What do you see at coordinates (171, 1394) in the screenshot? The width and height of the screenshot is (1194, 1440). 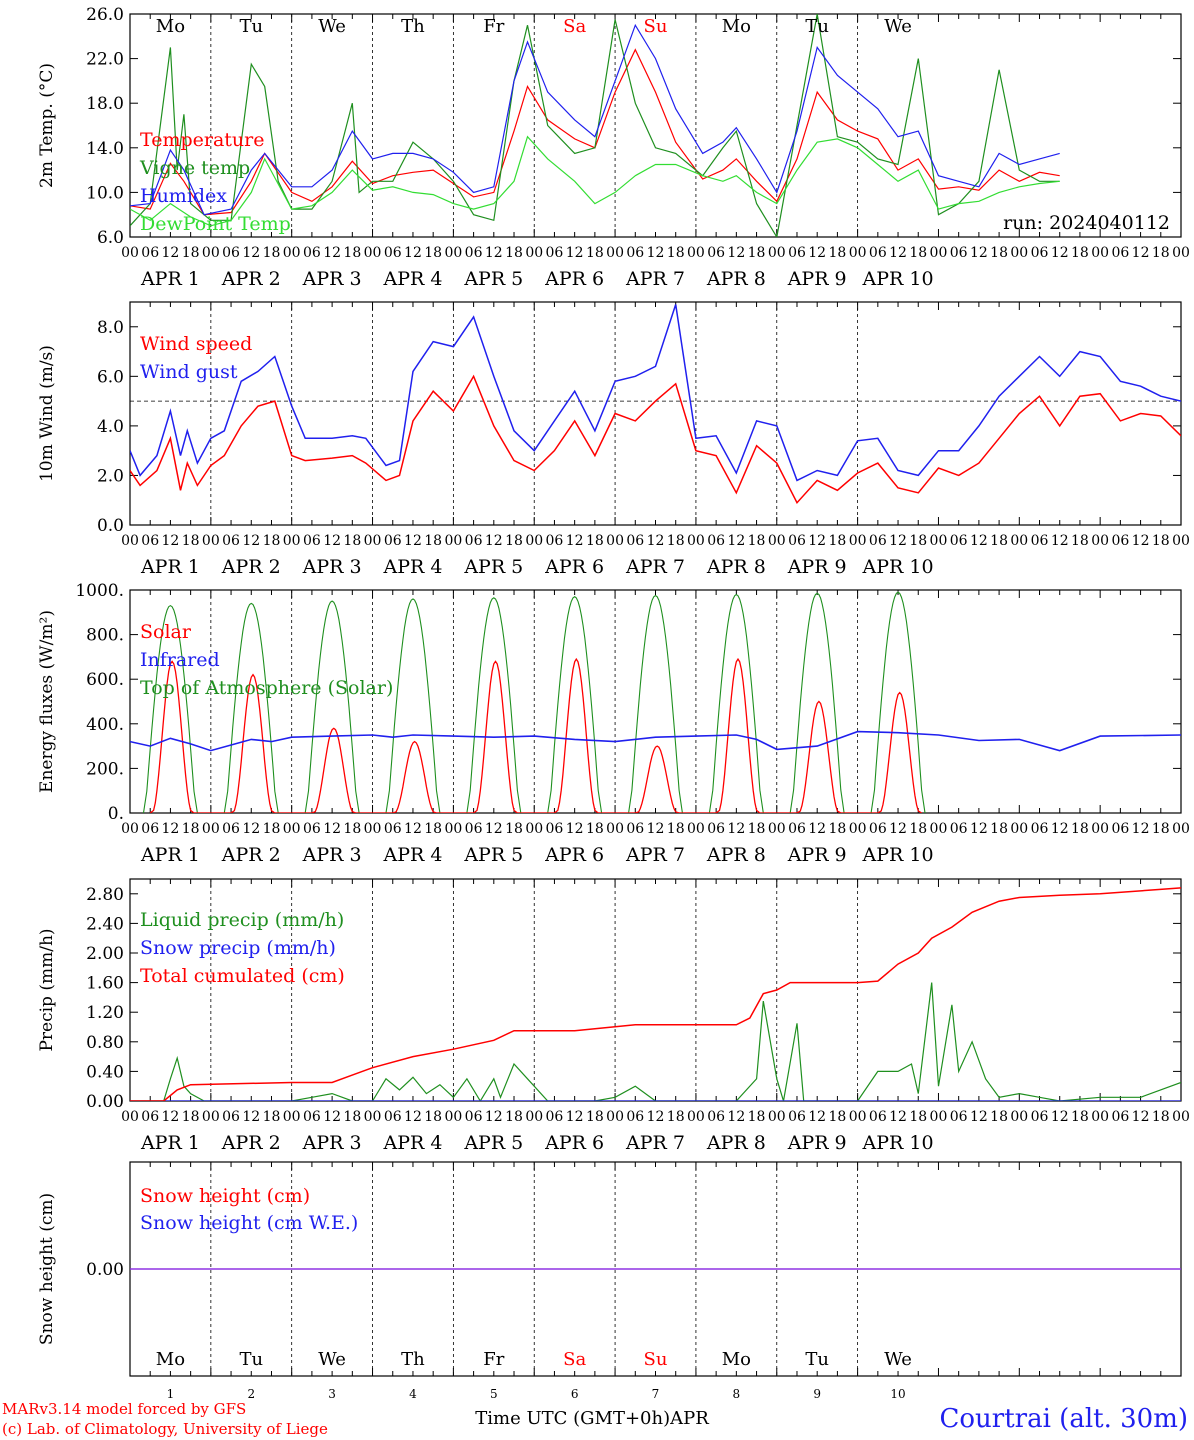 I see `day-number: 1` at bounding box center [171, 1394].